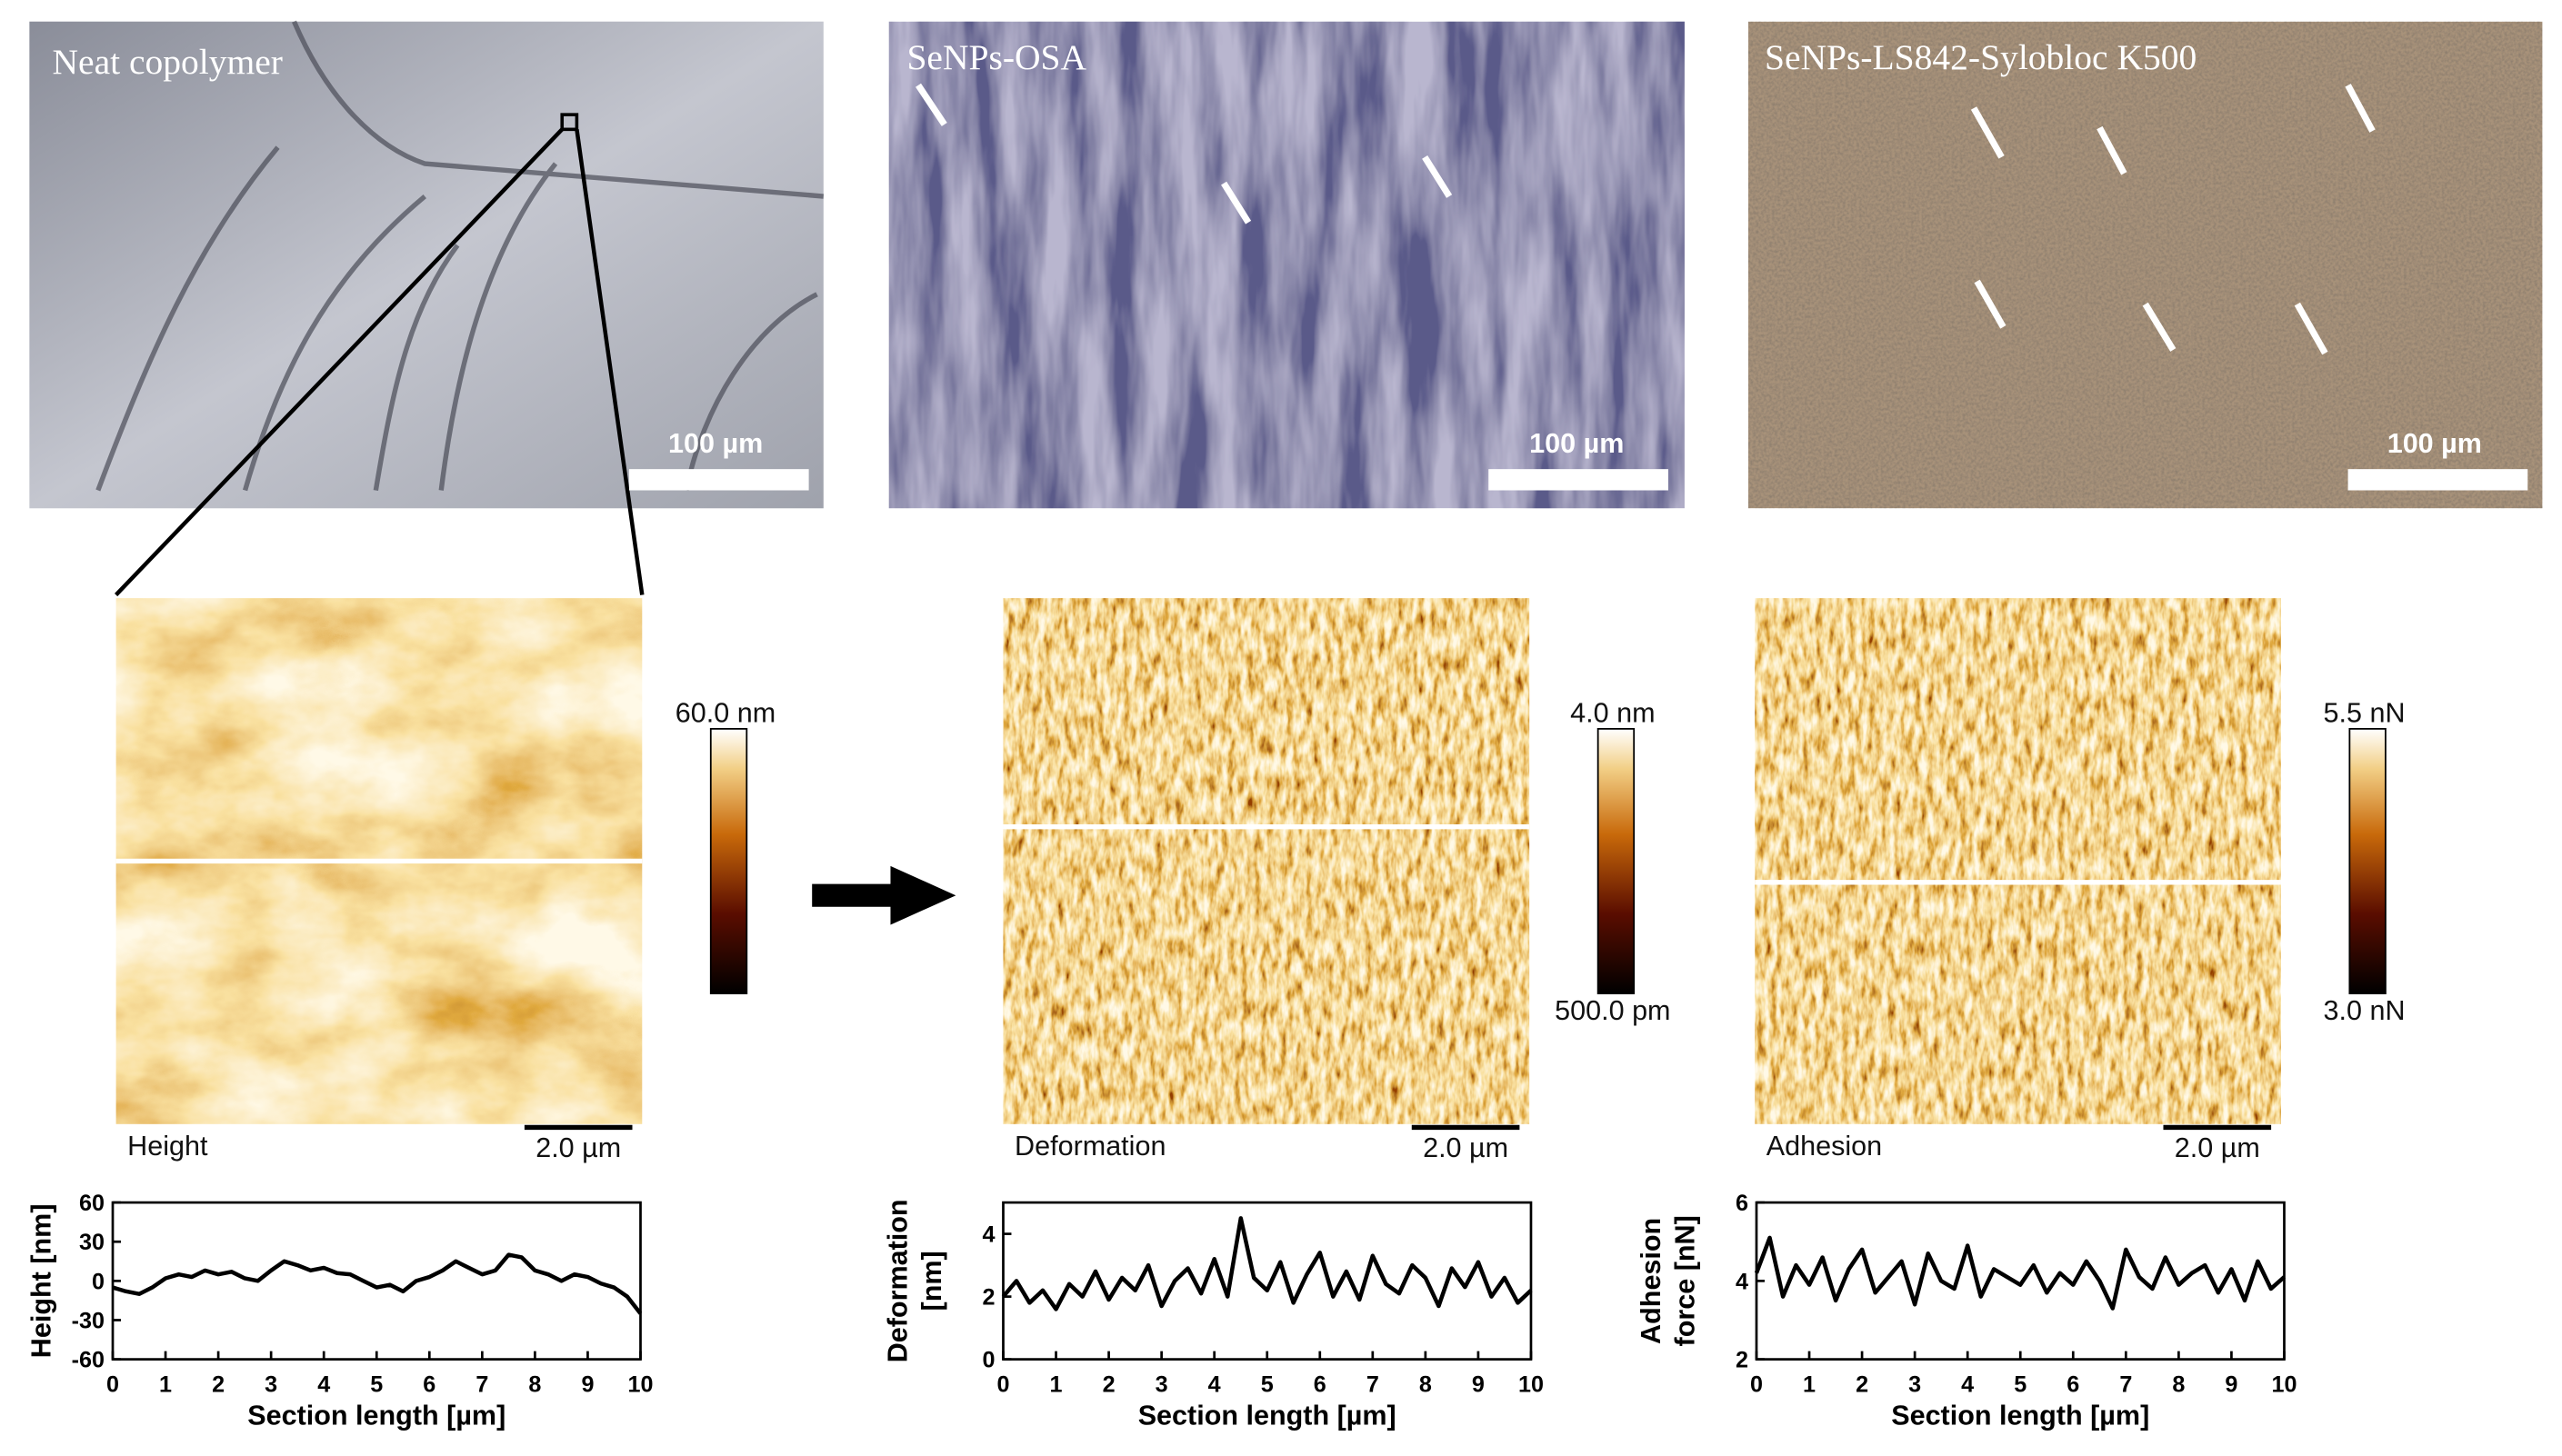 The height and width of the screenshot is (1456, 2562). Describe the element at coordinates (1685, 1280) in the screenshot. I see `y-axis-label: force [nN]` at that location.